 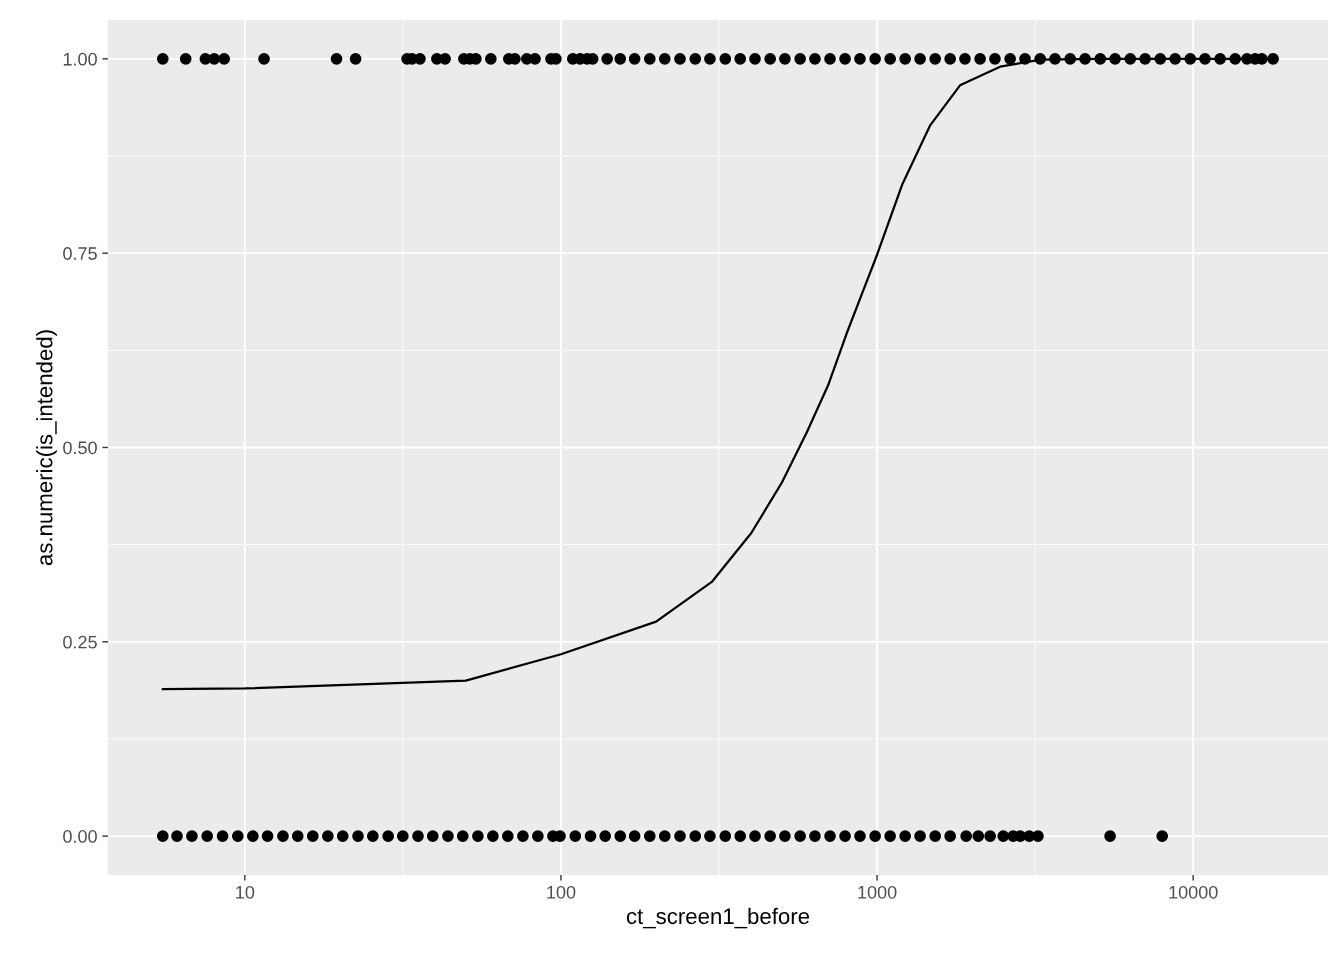 I want to click on x-tick-label: 10000, so click(x=1193, y=892).